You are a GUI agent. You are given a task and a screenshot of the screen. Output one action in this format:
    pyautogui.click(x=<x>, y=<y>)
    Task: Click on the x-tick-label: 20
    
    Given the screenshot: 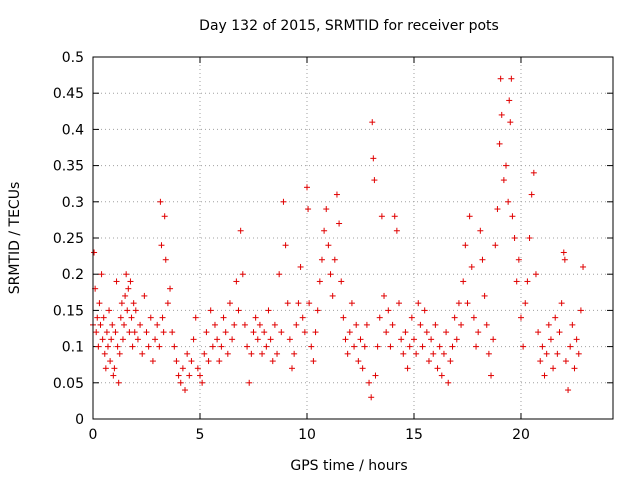 What is the action you would take?
    pyautogui.click(x=521, y=435)
    